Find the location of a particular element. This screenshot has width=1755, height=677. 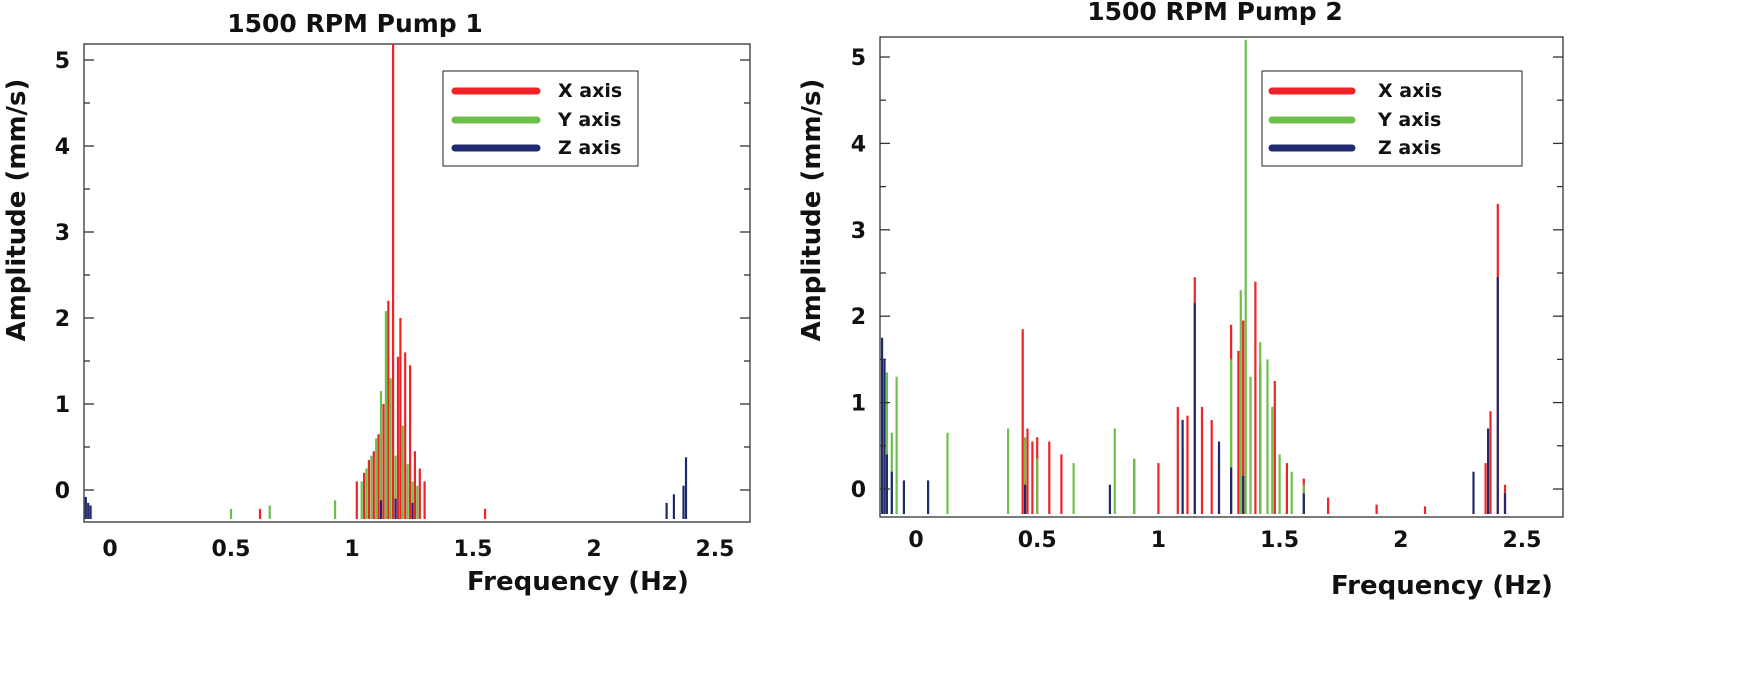

chart-2-ytick-label-4: 4 is located at coordinates (858, 144).